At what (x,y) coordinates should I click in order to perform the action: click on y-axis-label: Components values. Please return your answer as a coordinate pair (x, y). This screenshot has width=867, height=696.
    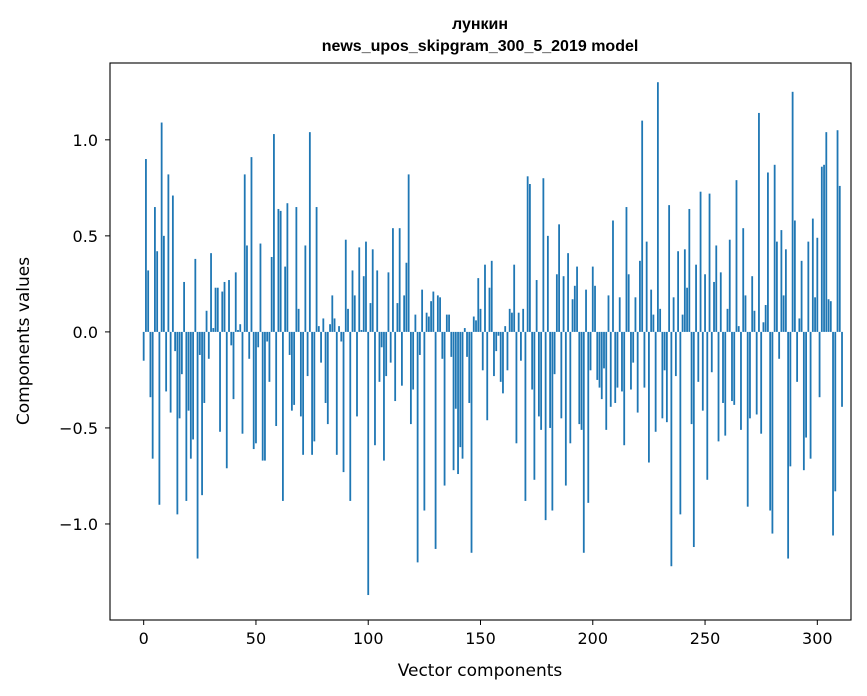
    Looking at the image, I should click on (24, 341).